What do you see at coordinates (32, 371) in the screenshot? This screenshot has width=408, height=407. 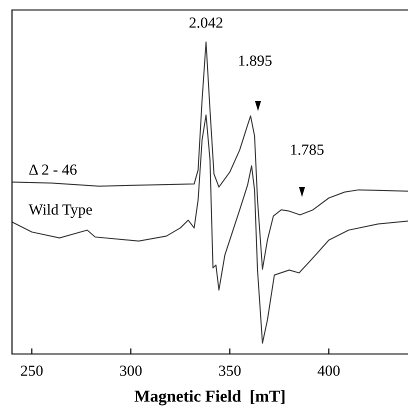 I see `x-tick-label: 250` at bounding box center [32, 371].